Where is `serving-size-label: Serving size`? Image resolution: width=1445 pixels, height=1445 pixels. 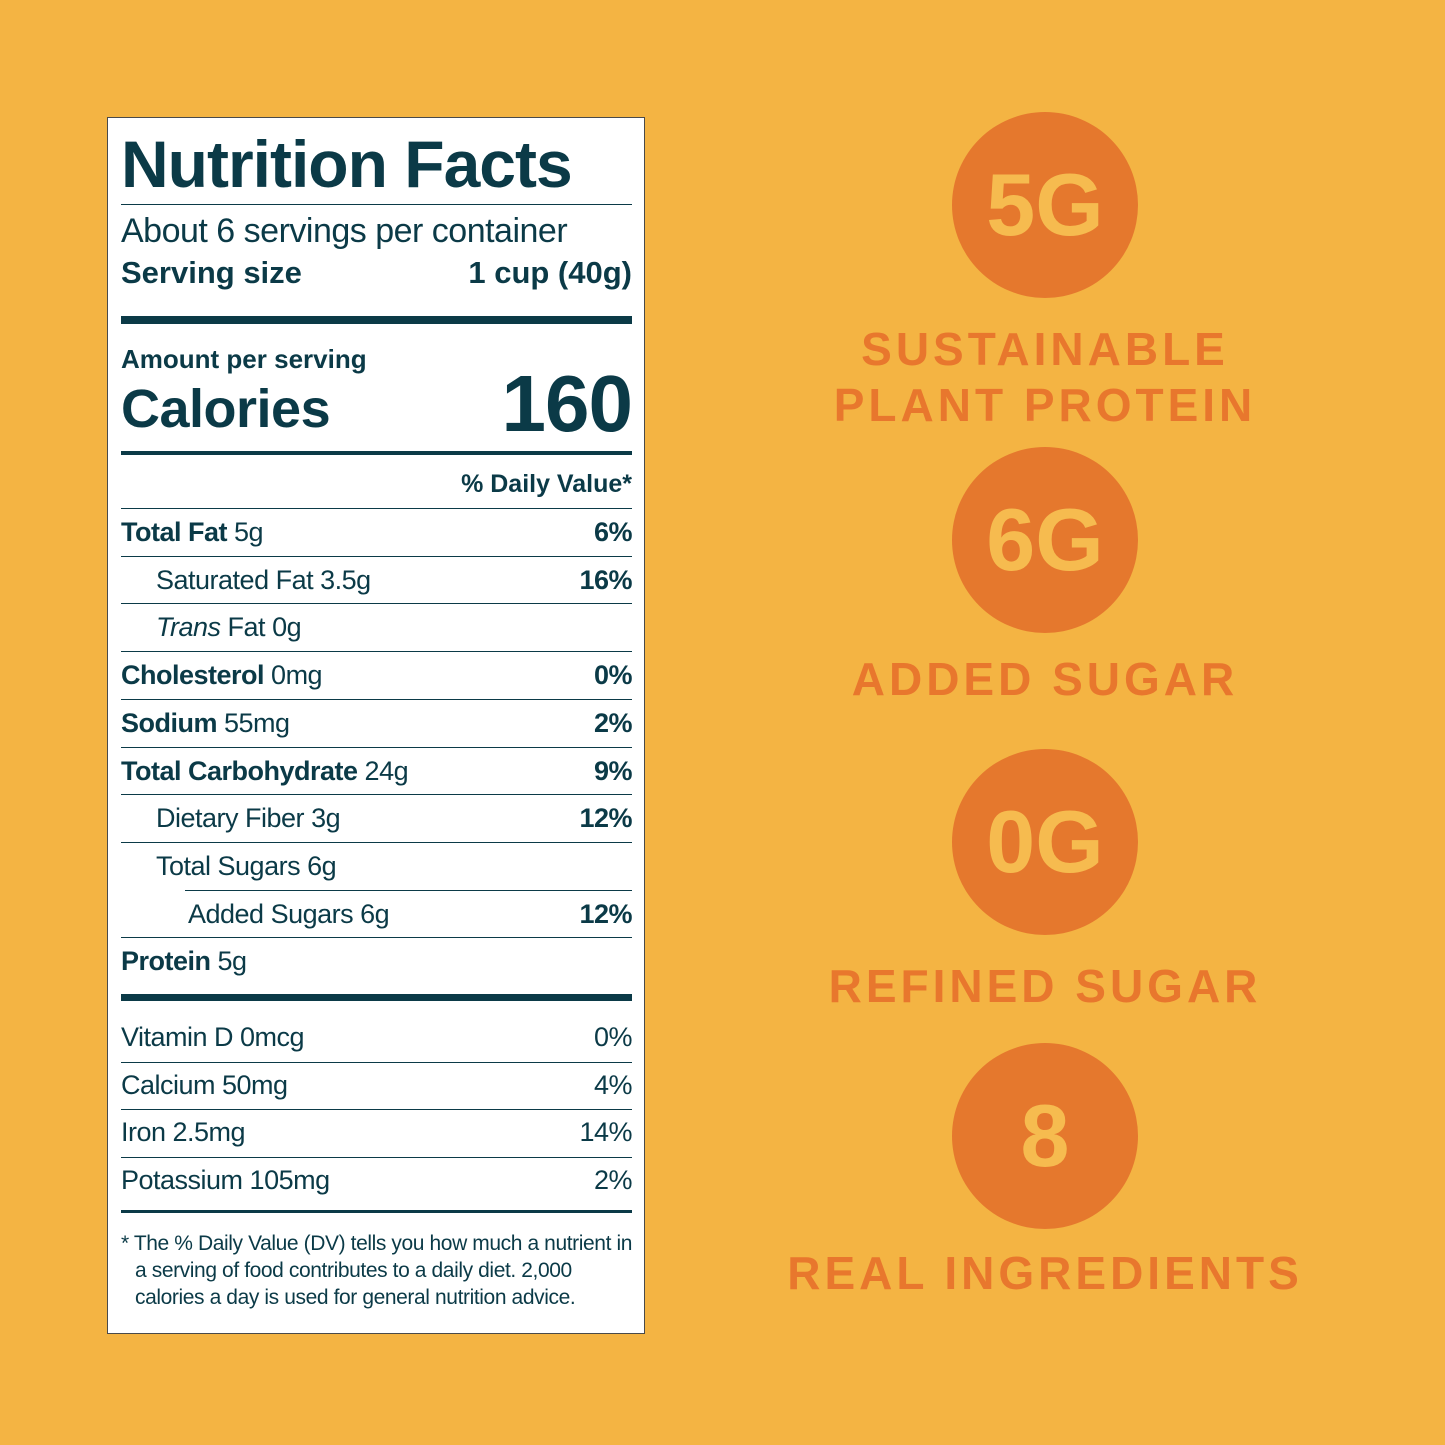
serving-size-label: Serving size is located at coordinates (211, 272).